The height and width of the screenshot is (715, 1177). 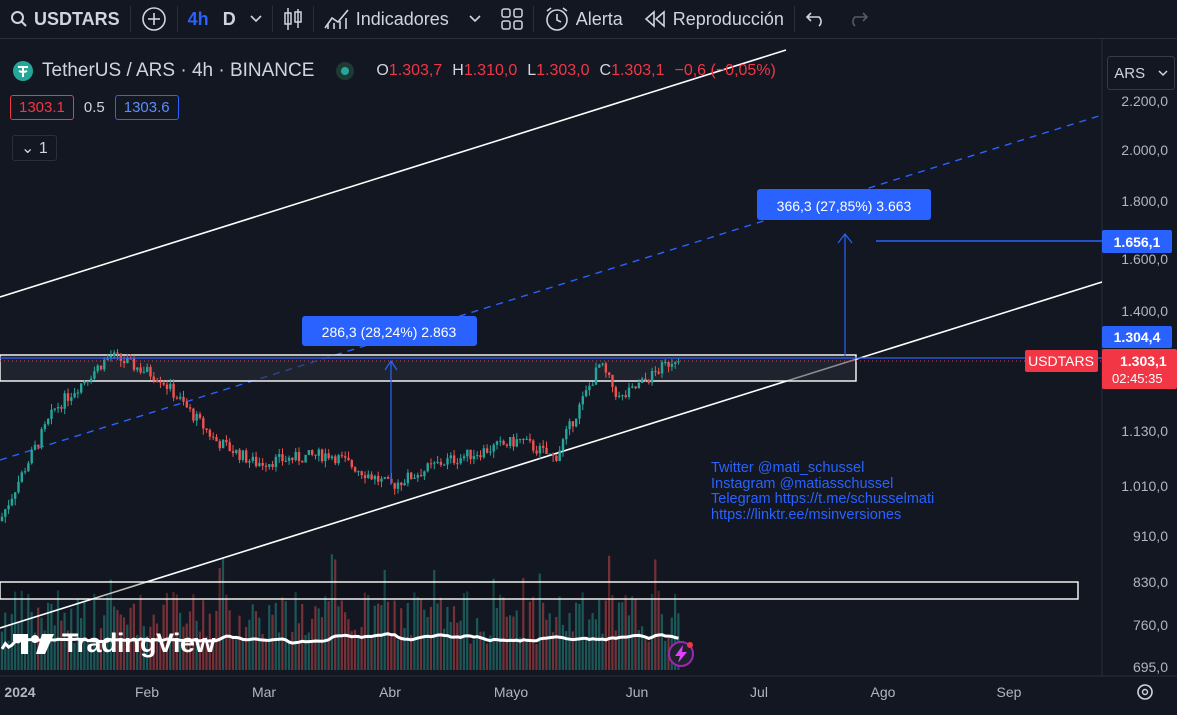 I want to click on indicators-collapse-button: ⌄ 1, so click(x=34, y=148).